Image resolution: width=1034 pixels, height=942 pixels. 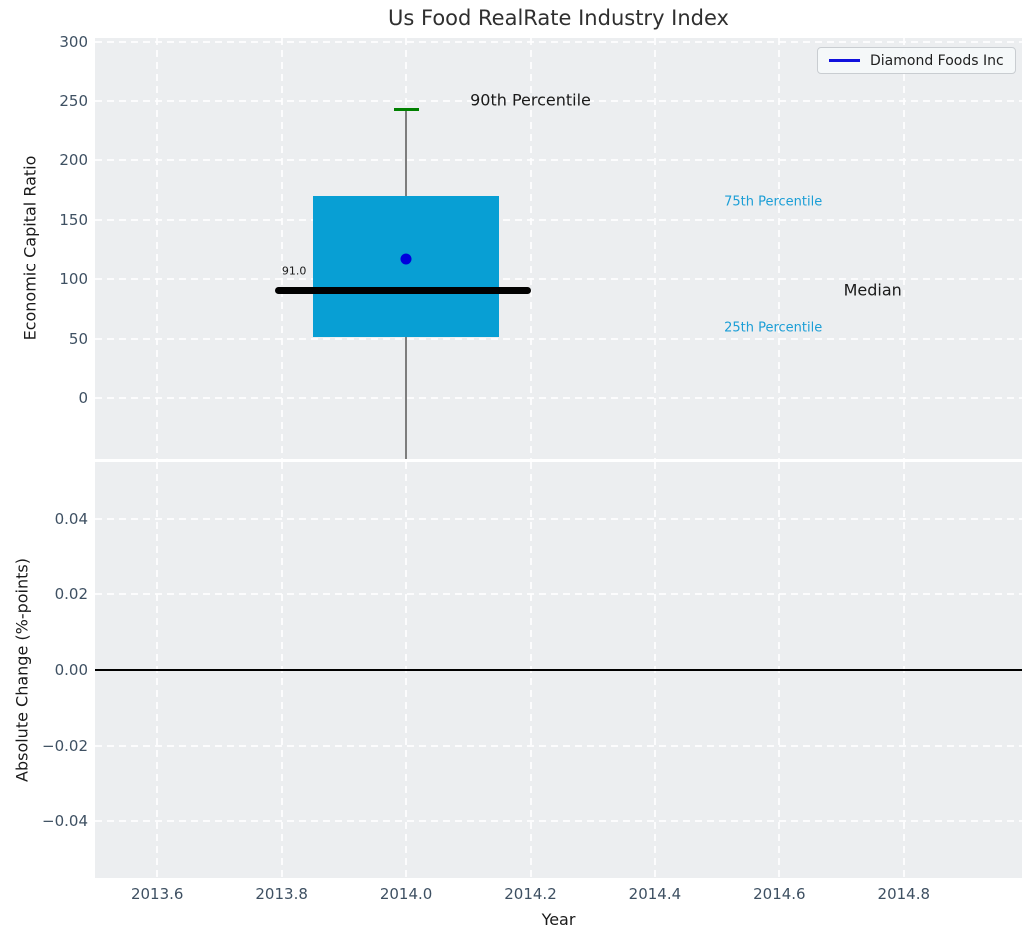 I want to click on y-tick-label-bottom: 0.04, so click(x=71, y=518).